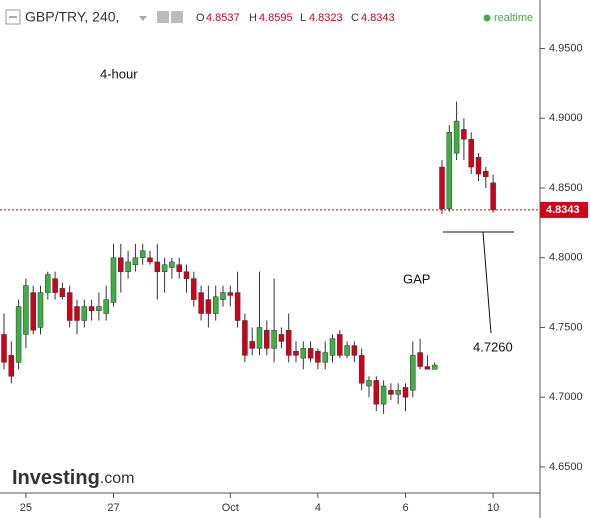 The height and width of the screenshot is (518, 590). I want to click on price-label: 4.8343, so click(563, 210).